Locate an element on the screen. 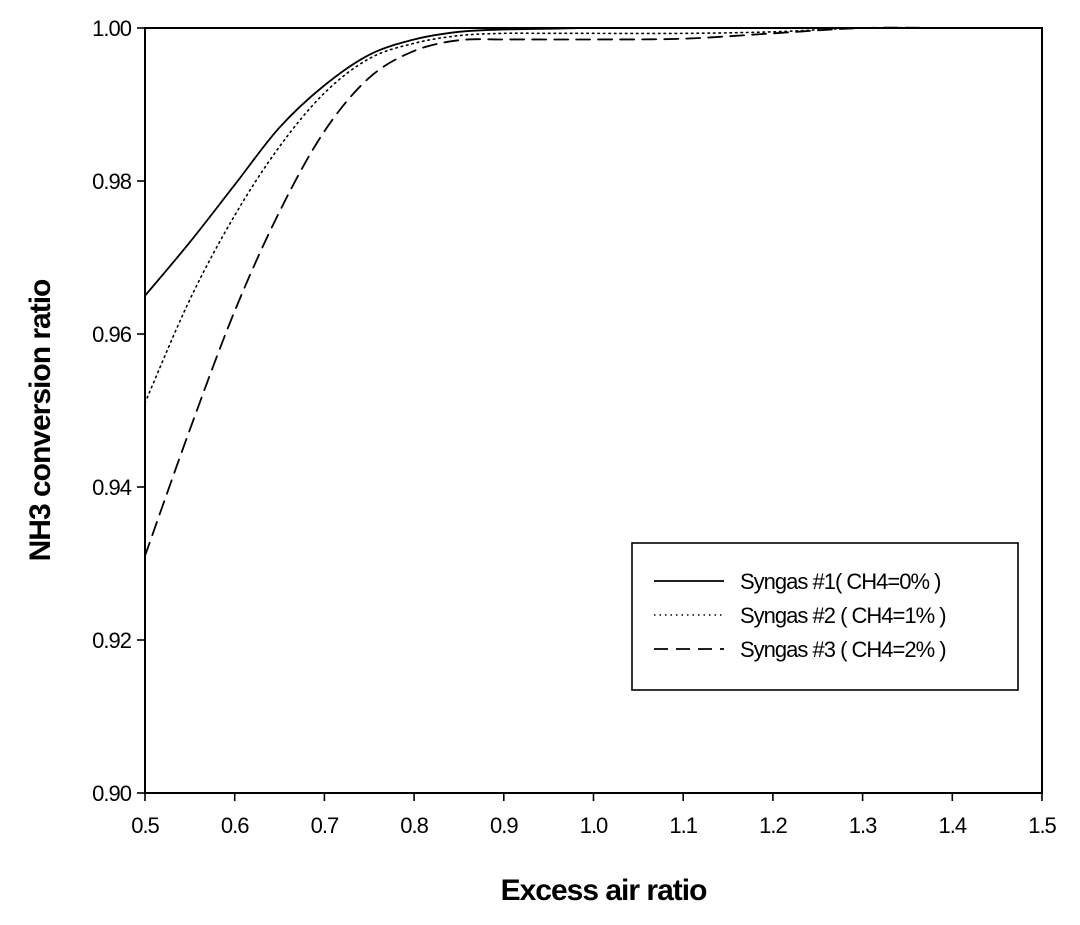 This screenshot has width=1080, height=925. y-tick-label: 0.96 is located at coordinates (112, 334).